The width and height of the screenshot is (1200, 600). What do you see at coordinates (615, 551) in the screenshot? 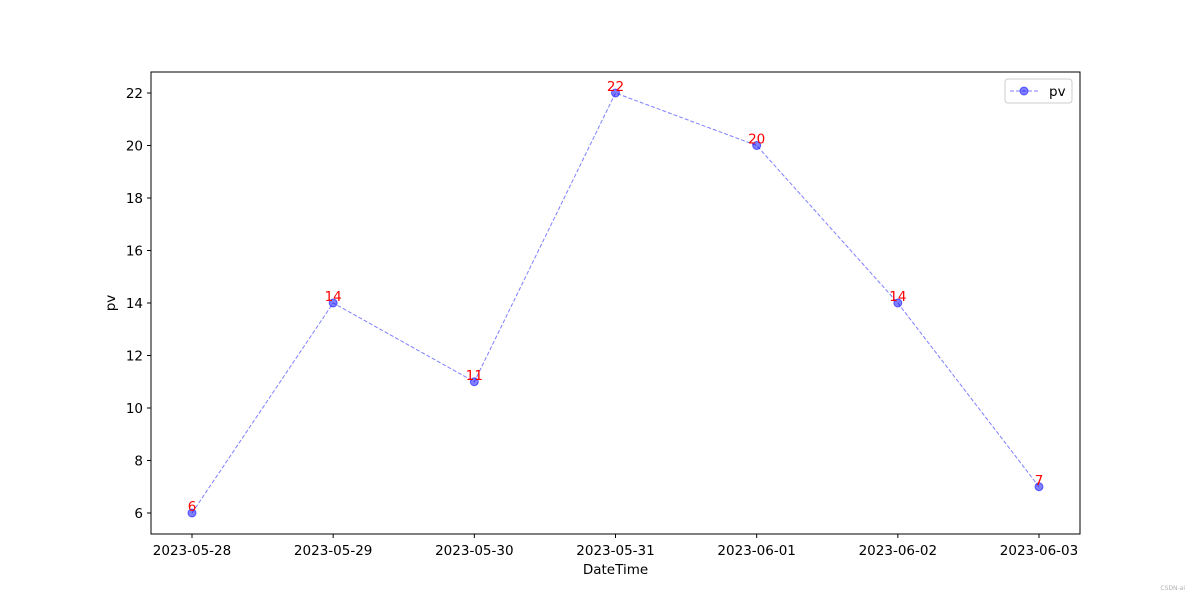
I see `x-tick-label: 2023-05-31` at bounding box center [615, 551].